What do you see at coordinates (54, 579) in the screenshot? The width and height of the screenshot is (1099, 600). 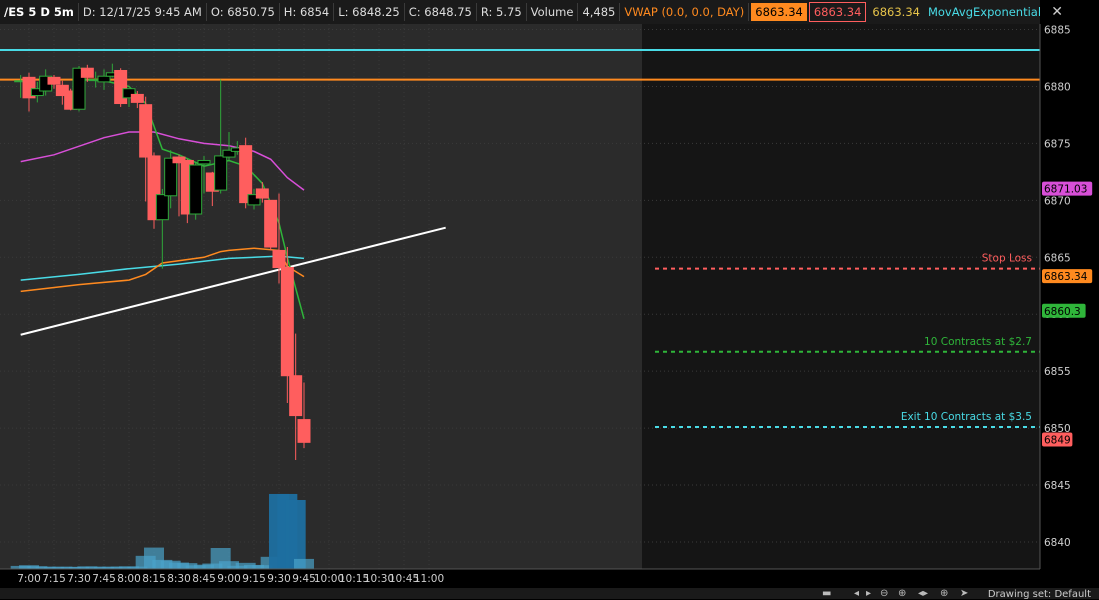 I see `time-tick-label: 7:15` at bounding box center [54, 579].